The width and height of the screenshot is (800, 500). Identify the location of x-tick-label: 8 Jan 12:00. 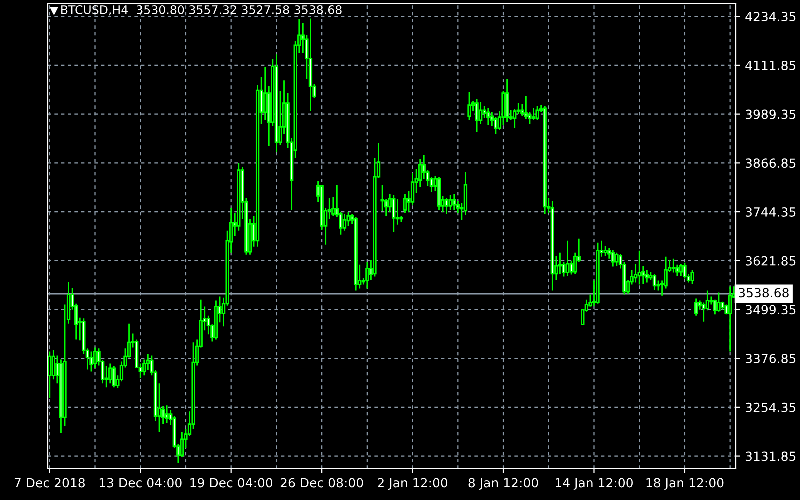
(503, 484).